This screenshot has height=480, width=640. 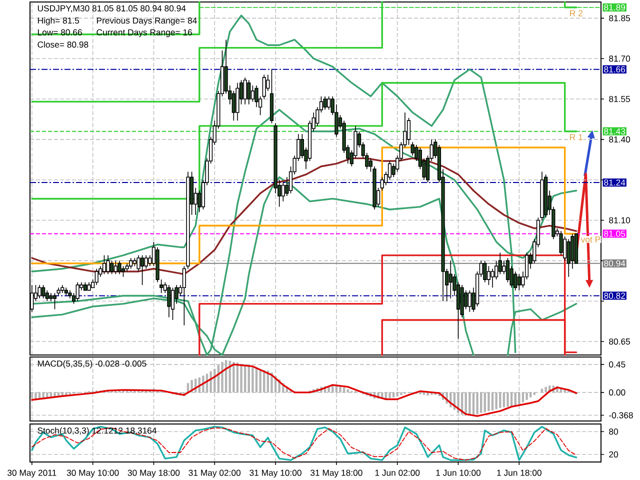 I want to click on y-tick-label: 81.85, so click(x=619, y=18).